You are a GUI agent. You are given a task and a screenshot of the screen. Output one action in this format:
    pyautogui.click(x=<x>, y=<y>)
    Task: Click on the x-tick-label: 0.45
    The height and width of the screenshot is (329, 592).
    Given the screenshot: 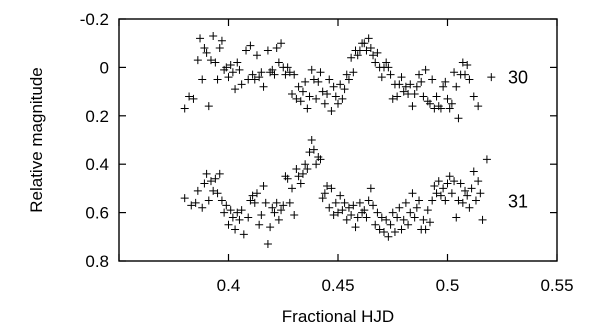 What is the action you would take?
    pyautogui.click(x=337, y=285)
    